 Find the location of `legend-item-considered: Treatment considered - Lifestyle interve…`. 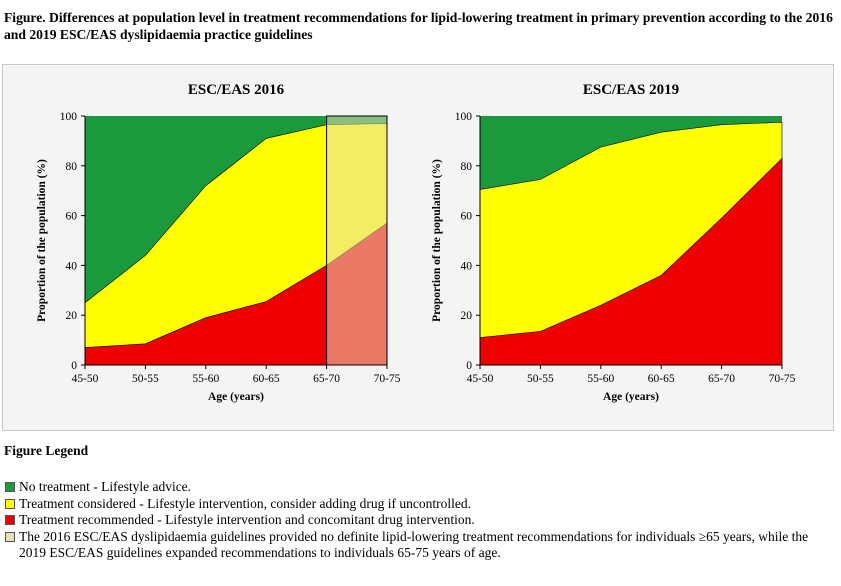

legend-item-considered: Treatment considered - Lifestyle interve… is located at coordinates (419, 504).